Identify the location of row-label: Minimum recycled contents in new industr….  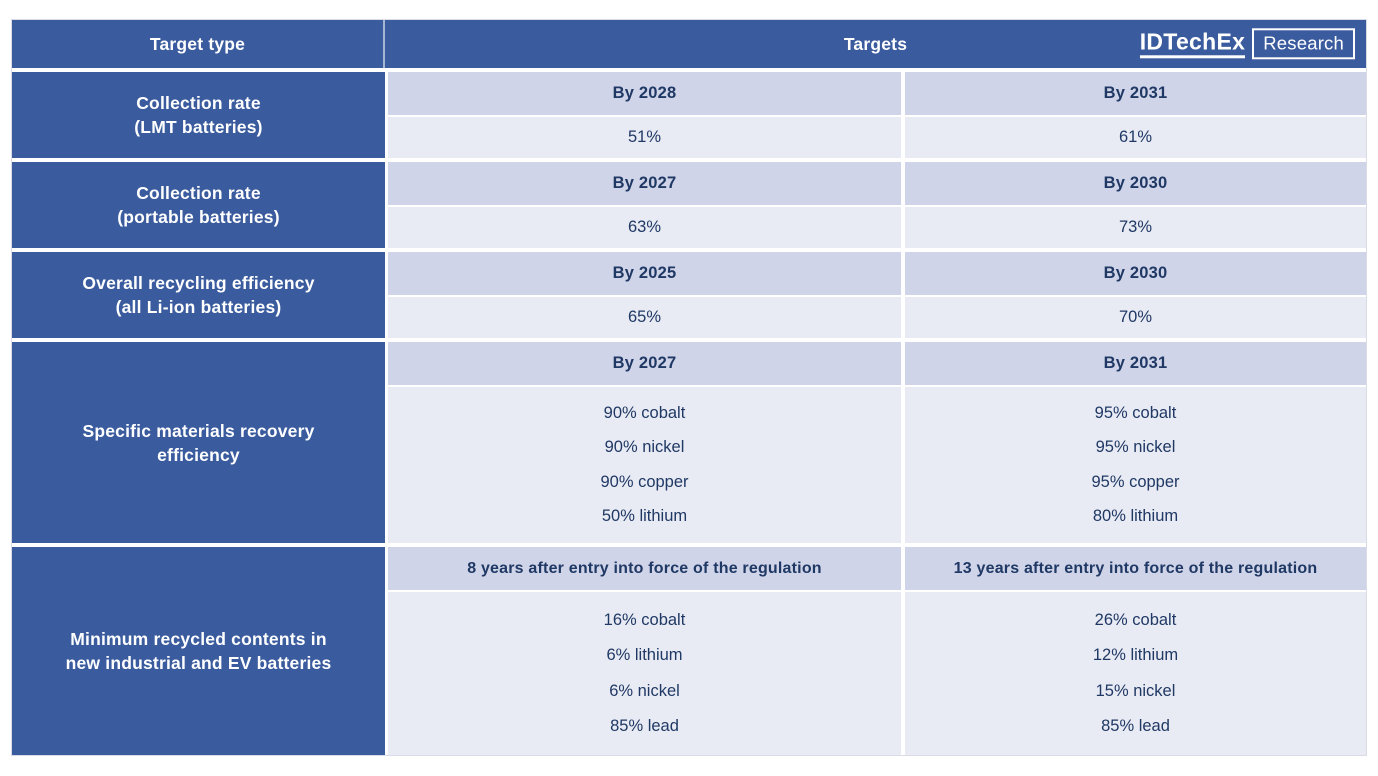
(198, 651).